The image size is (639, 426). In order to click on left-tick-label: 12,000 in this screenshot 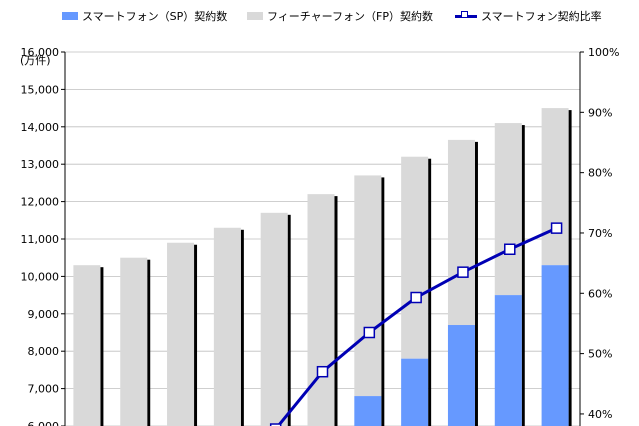, I will do `click(40, 202)`.